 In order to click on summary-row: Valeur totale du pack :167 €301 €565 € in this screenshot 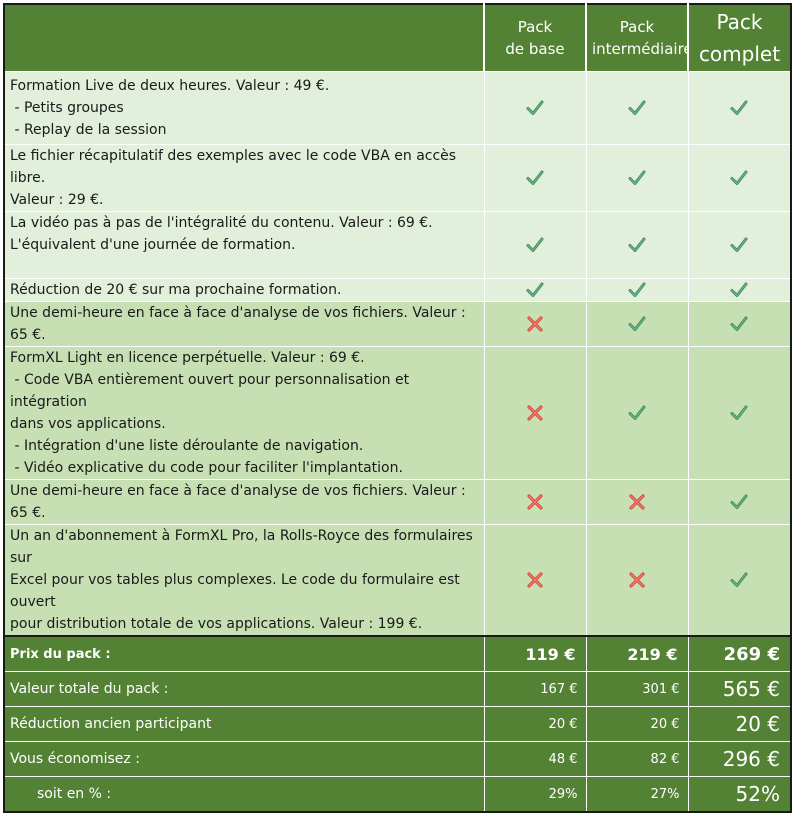, I will do `click(397, 689)`.